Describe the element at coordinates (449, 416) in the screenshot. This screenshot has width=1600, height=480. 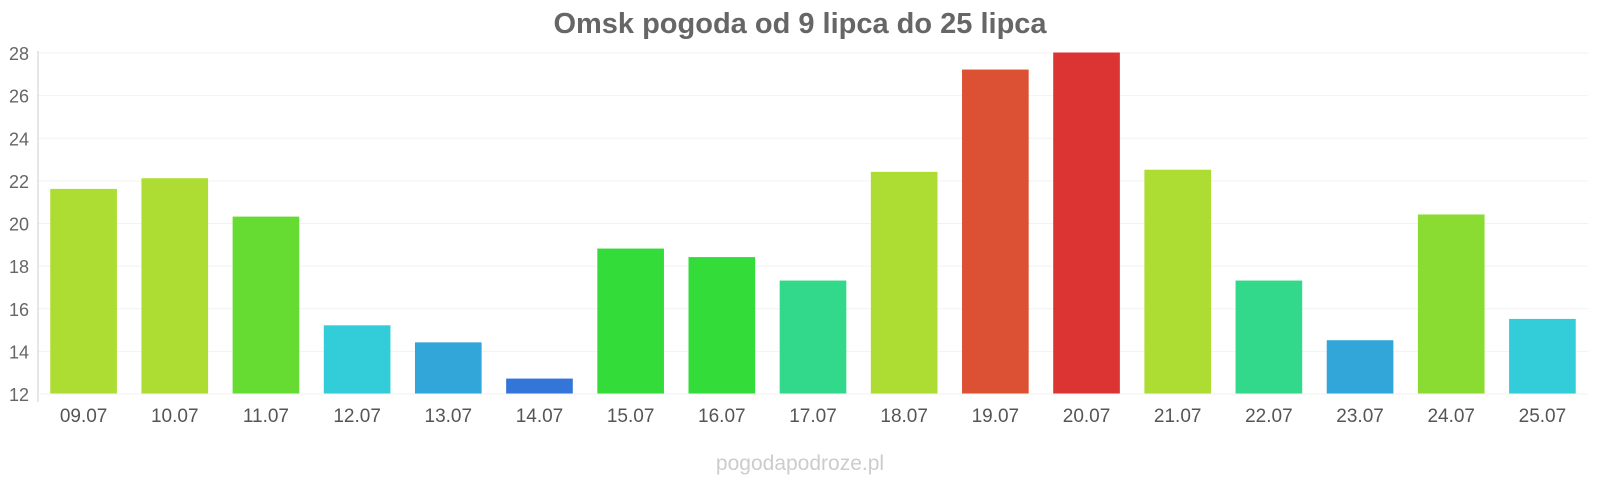
I see `x-tick-label: 13.07` at that location.